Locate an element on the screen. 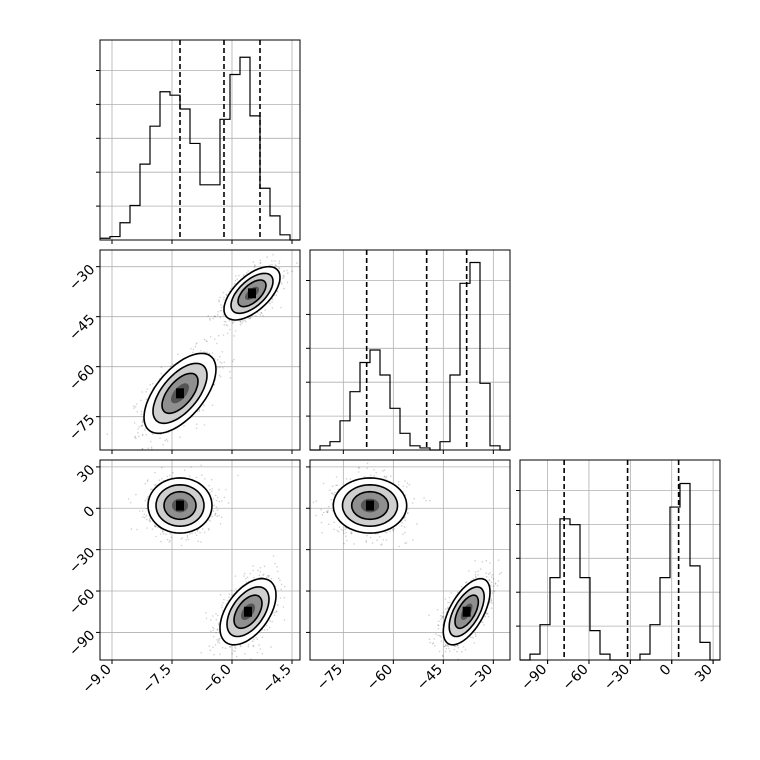 This screenshot has width=760, height=760. joint-panel-content is located at coordinates (410, 560).